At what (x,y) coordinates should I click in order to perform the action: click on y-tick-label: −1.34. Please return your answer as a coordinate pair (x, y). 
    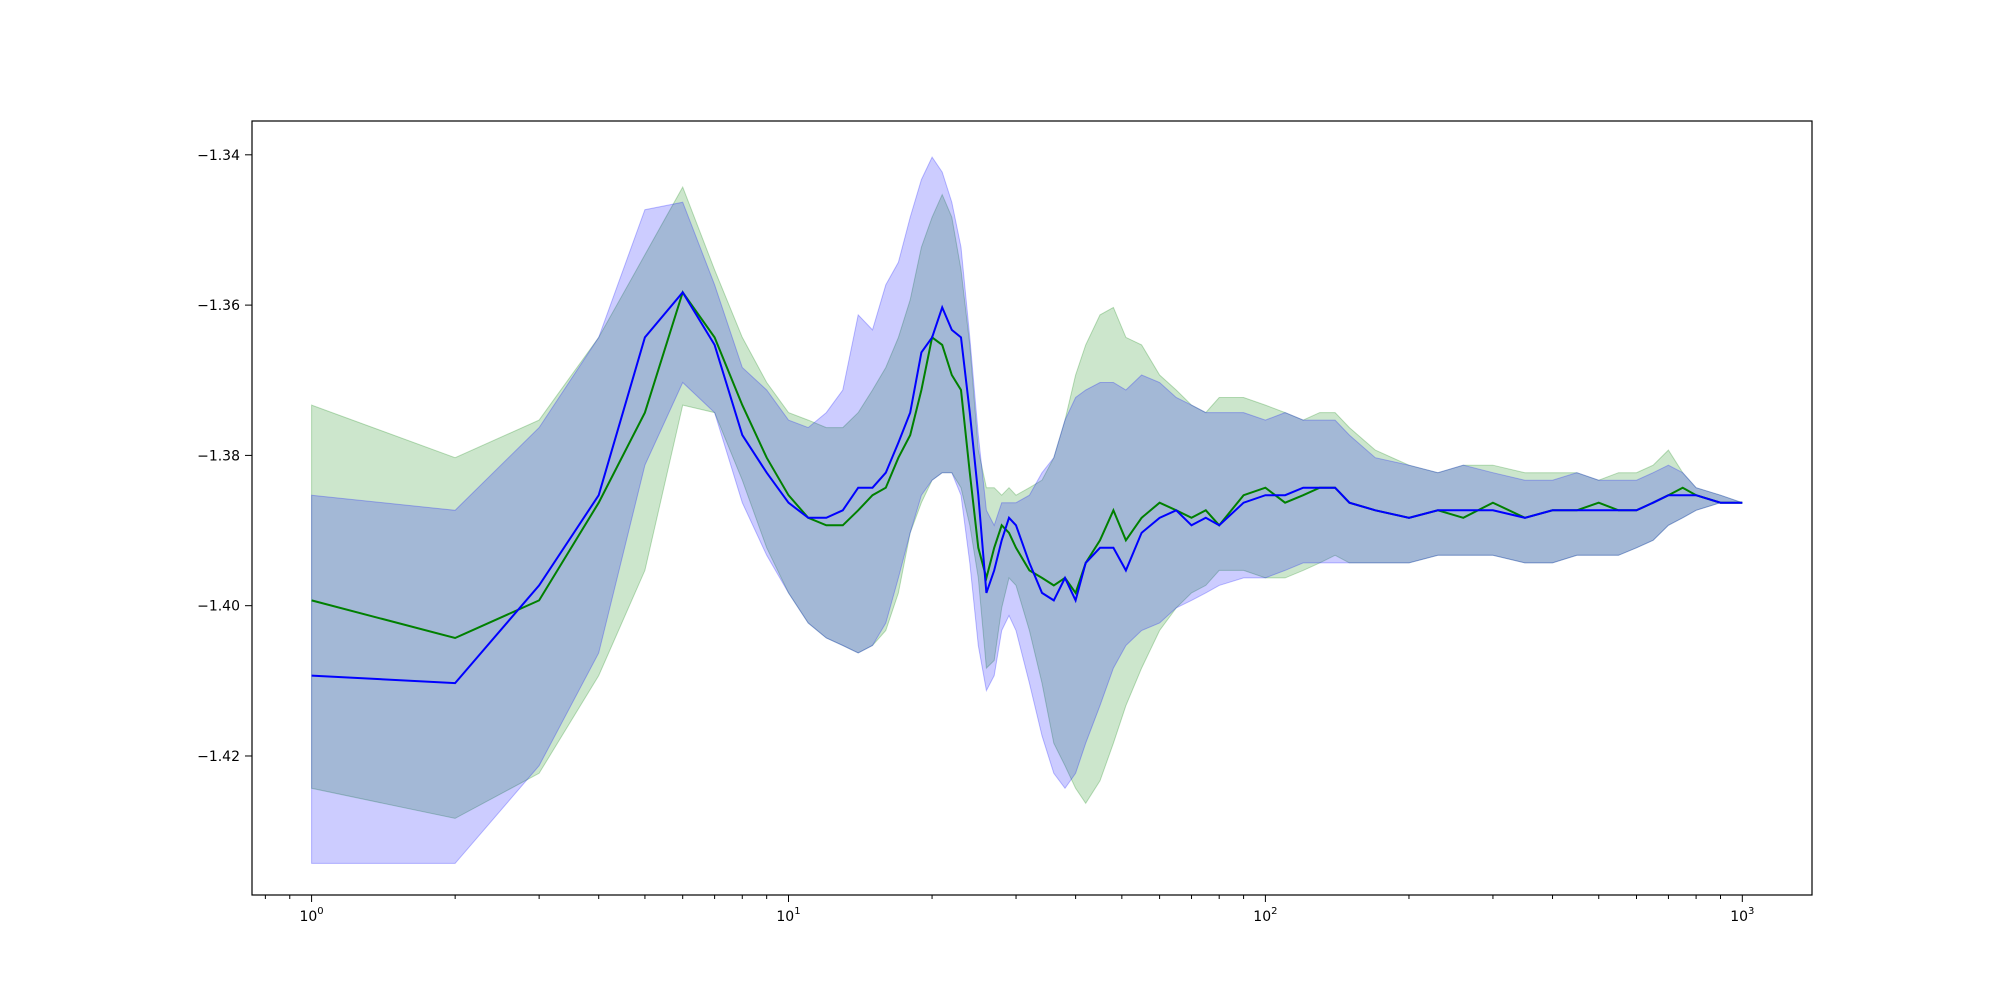
    Looking at the image, I should click on (218, 156).